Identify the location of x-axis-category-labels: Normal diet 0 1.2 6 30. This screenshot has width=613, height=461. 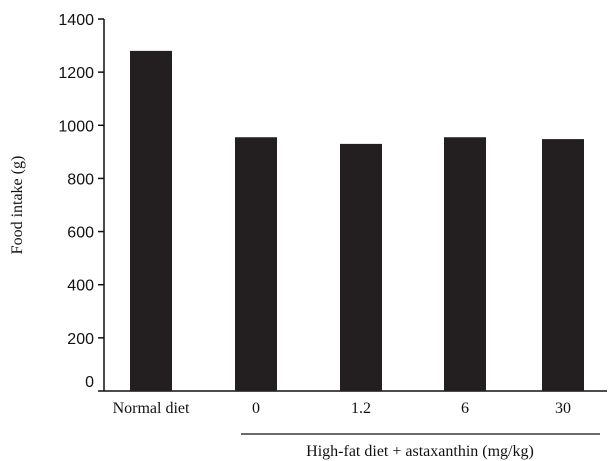
(342, 408).